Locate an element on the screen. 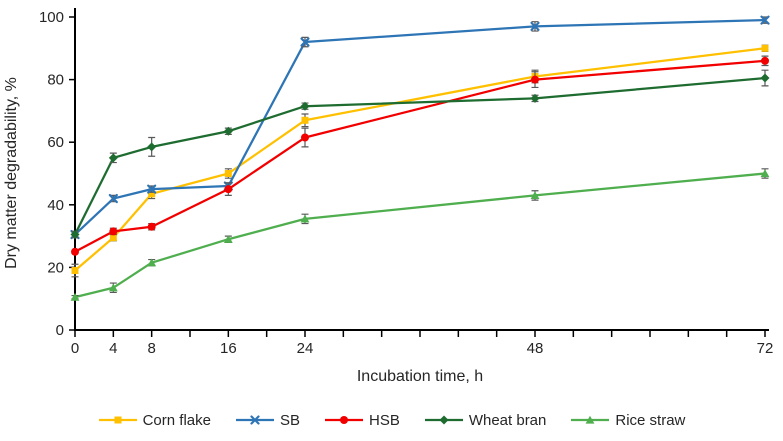 The width and height of the screenshot is (783, 441). marker-hsb-16h is located at coordinates (228, 189).